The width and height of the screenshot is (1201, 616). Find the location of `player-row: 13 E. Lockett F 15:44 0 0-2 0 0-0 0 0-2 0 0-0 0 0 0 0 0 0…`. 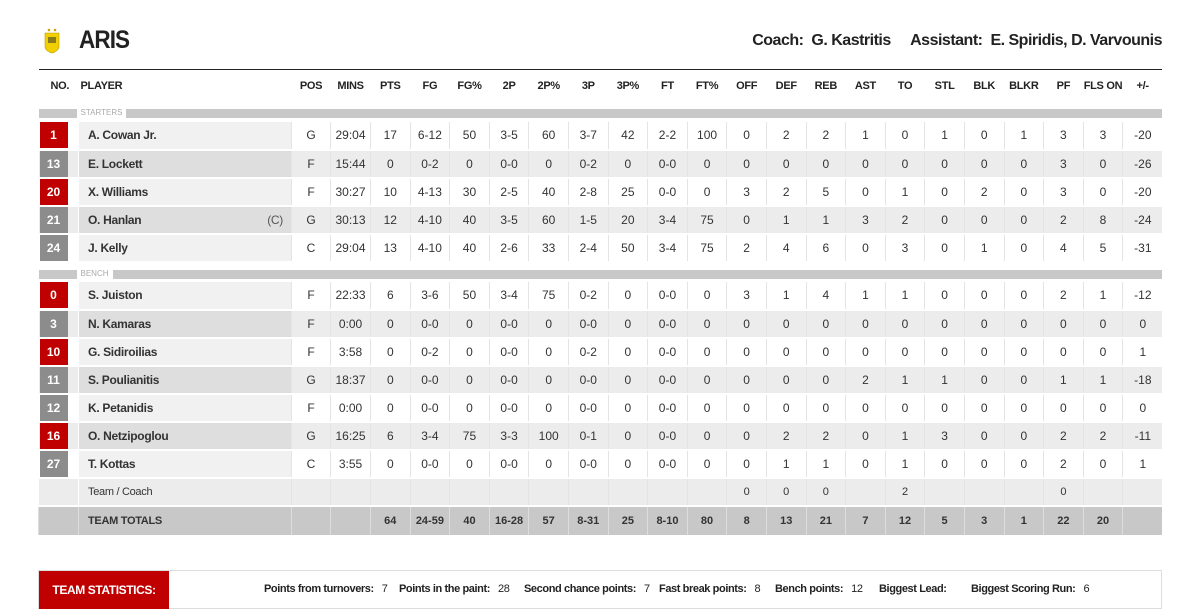

player-row: 13 E. Lockett F 15:44 0 0-2 0 0-0 0 0-2 0 0-0 0 0 0 0 0 0… is located at coordinates (600, 164).